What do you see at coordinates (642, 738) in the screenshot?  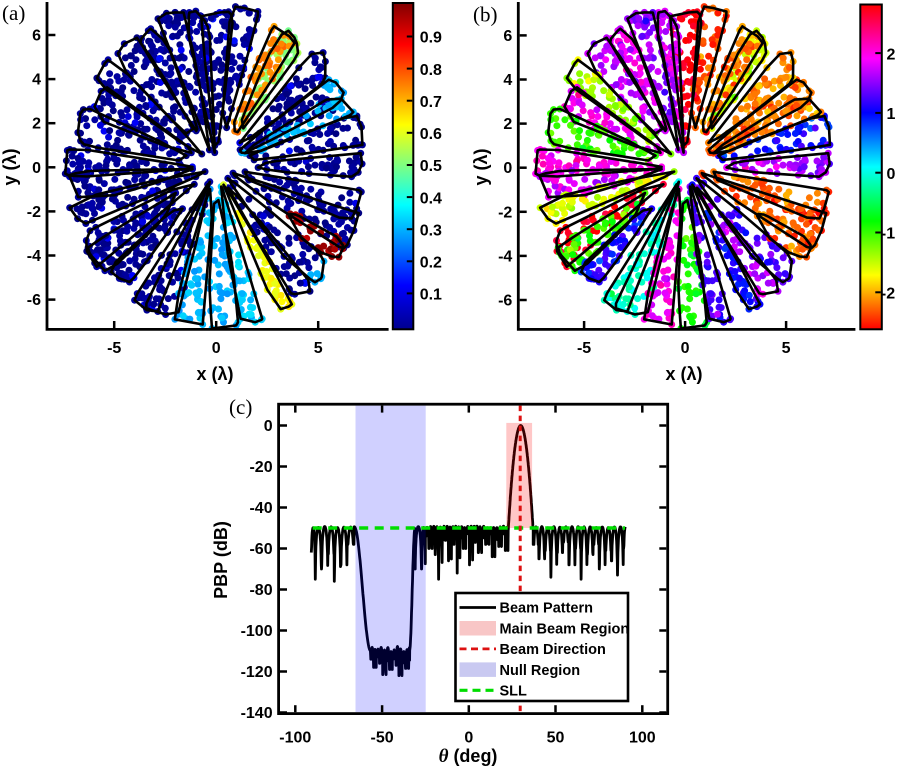 I see `svg-text: 100` at bounding box center [642, 738].